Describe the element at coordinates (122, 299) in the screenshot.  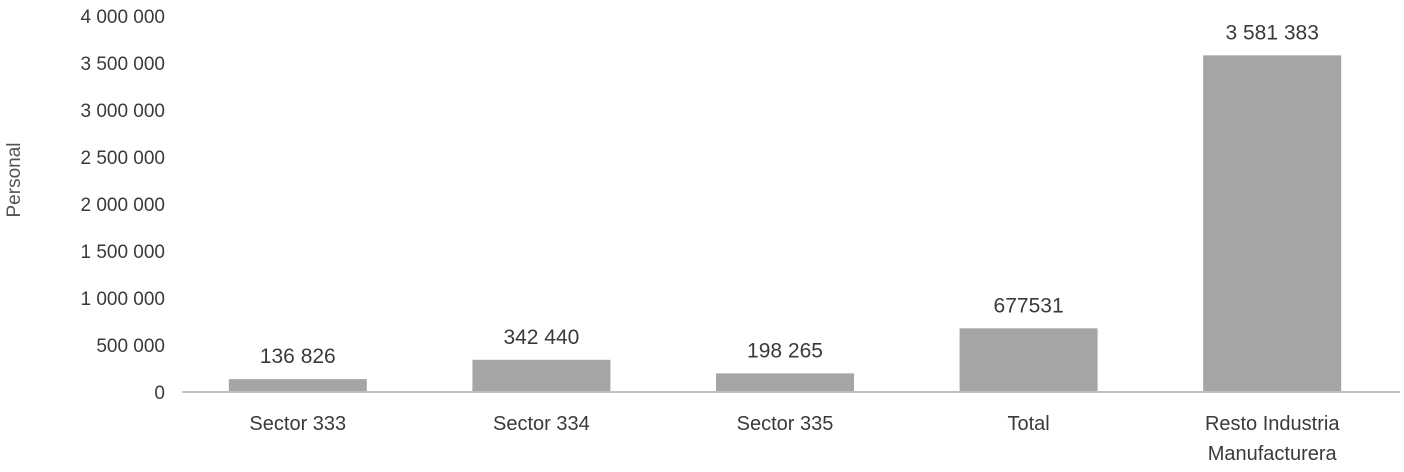
I see `y-tick-label: 1 000 000` at that location.